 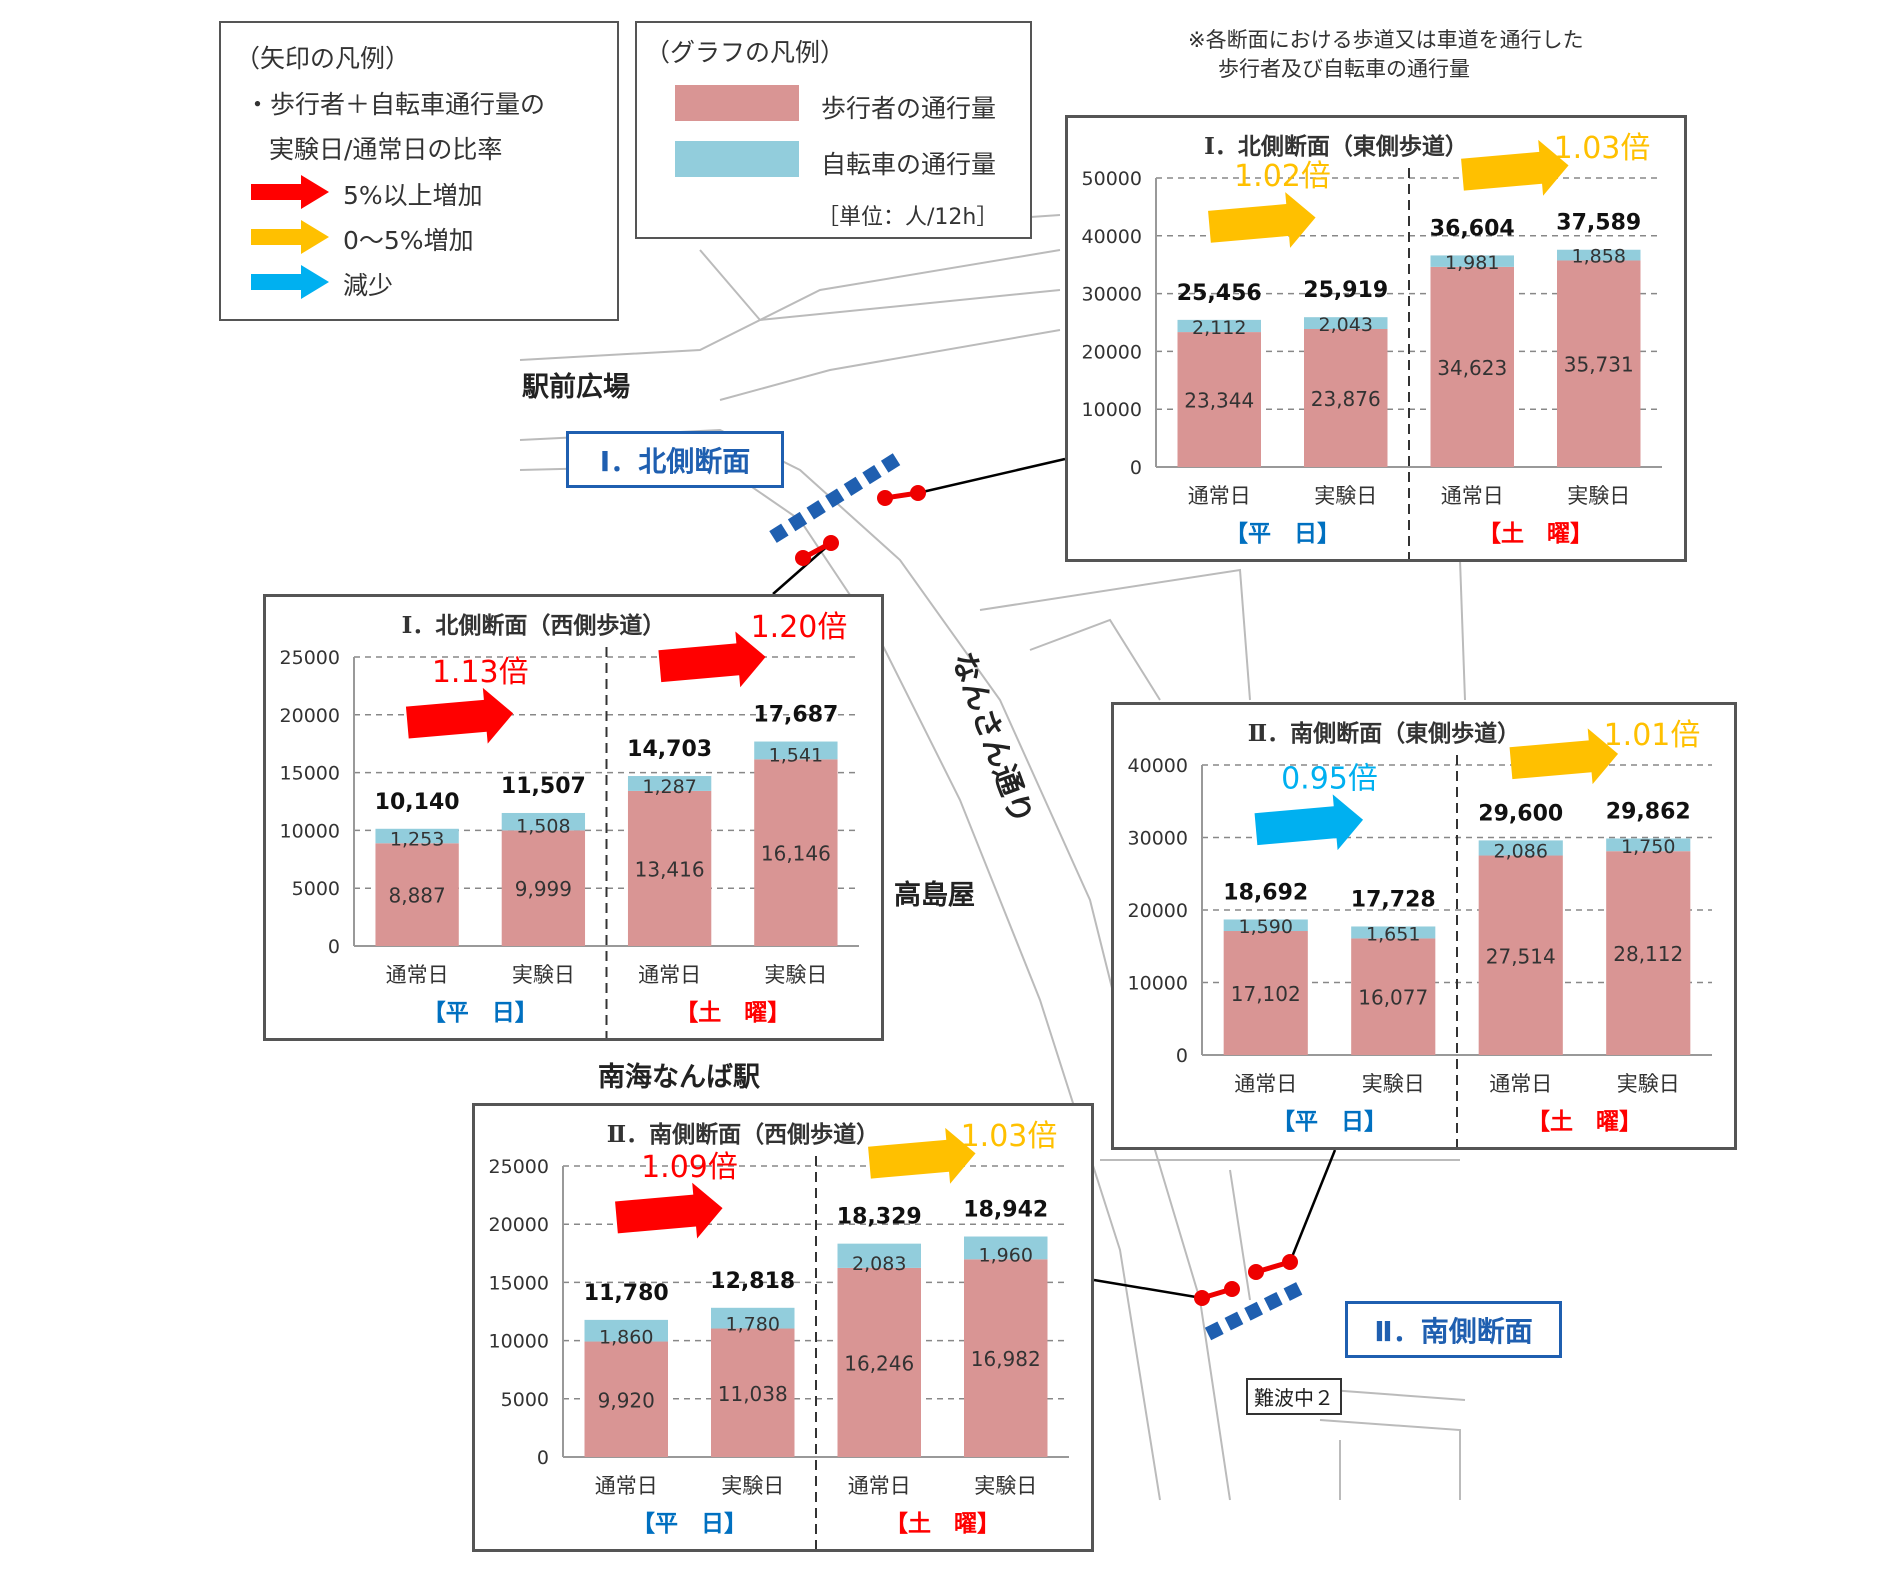 What do you see at coordinates (290, 237) in the screenshot?
I see `orange-arrow-icon` at bounding box center [290, 237].